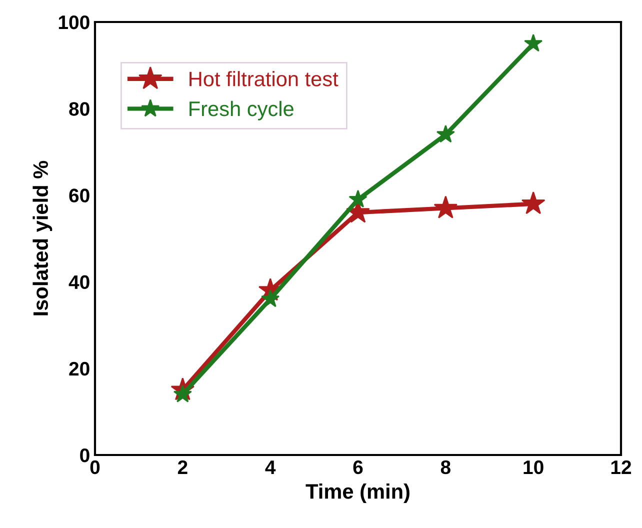  Describe the element at coordinates (79, 195) in the screenshot. I see `y-tick-label: 60` at that location.